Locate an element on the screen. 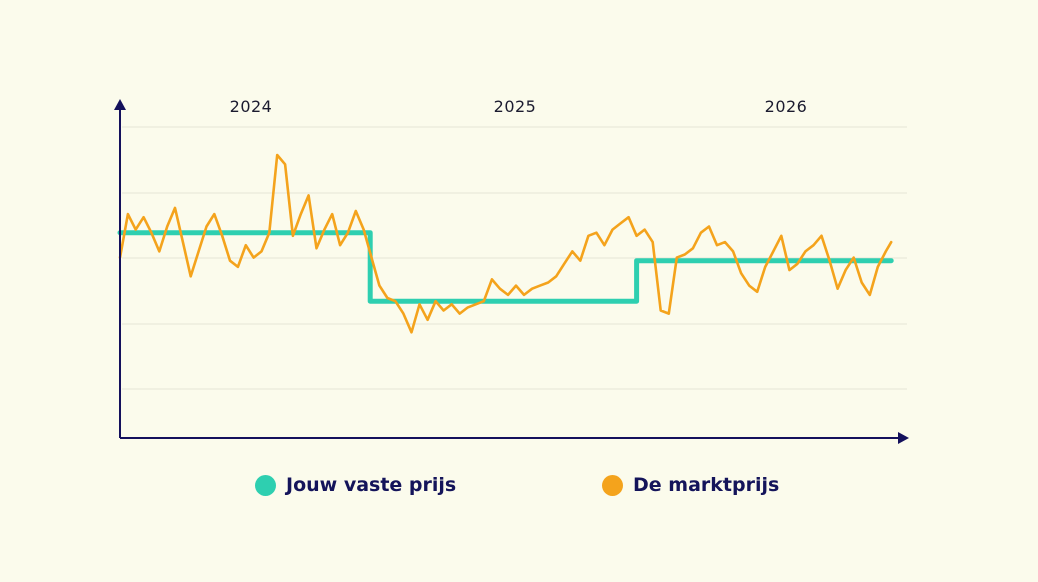 The height and width of the screenshot is (582, 1038). year-labels: 2024 2025 2026 is located at coordinates (519, 106).